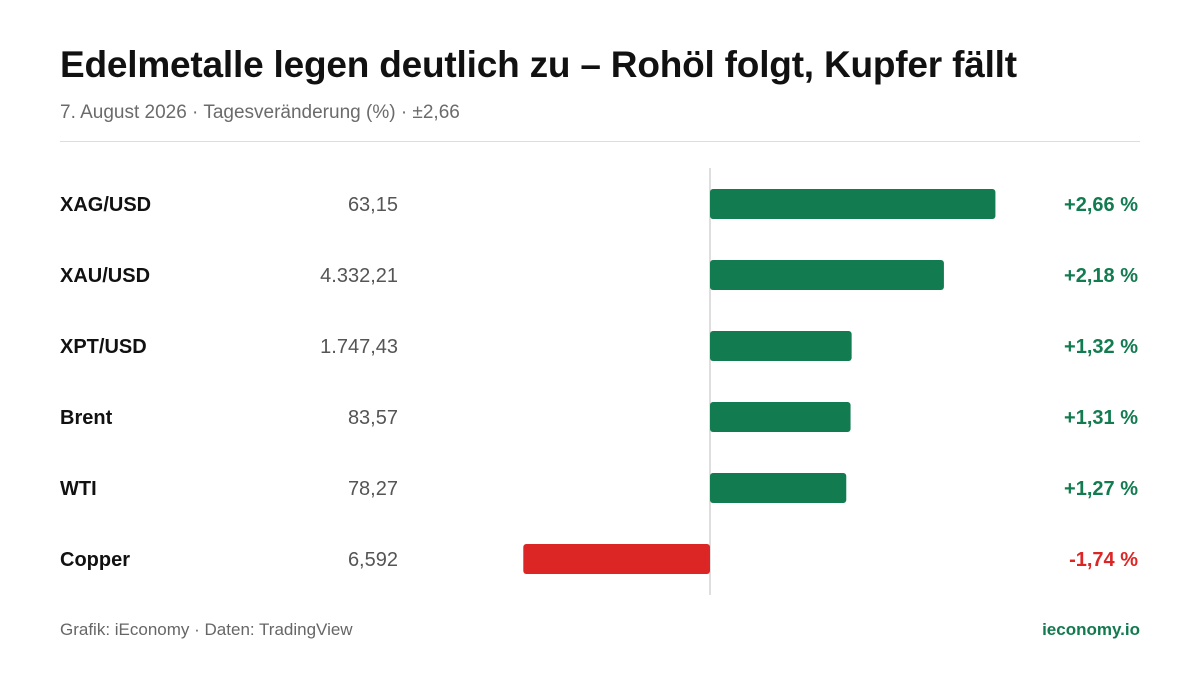  What do you see at coordinates (1103, 560) in the screenshot?
I see `change-label: -1,74 %` at bounding box center [1103, 560].